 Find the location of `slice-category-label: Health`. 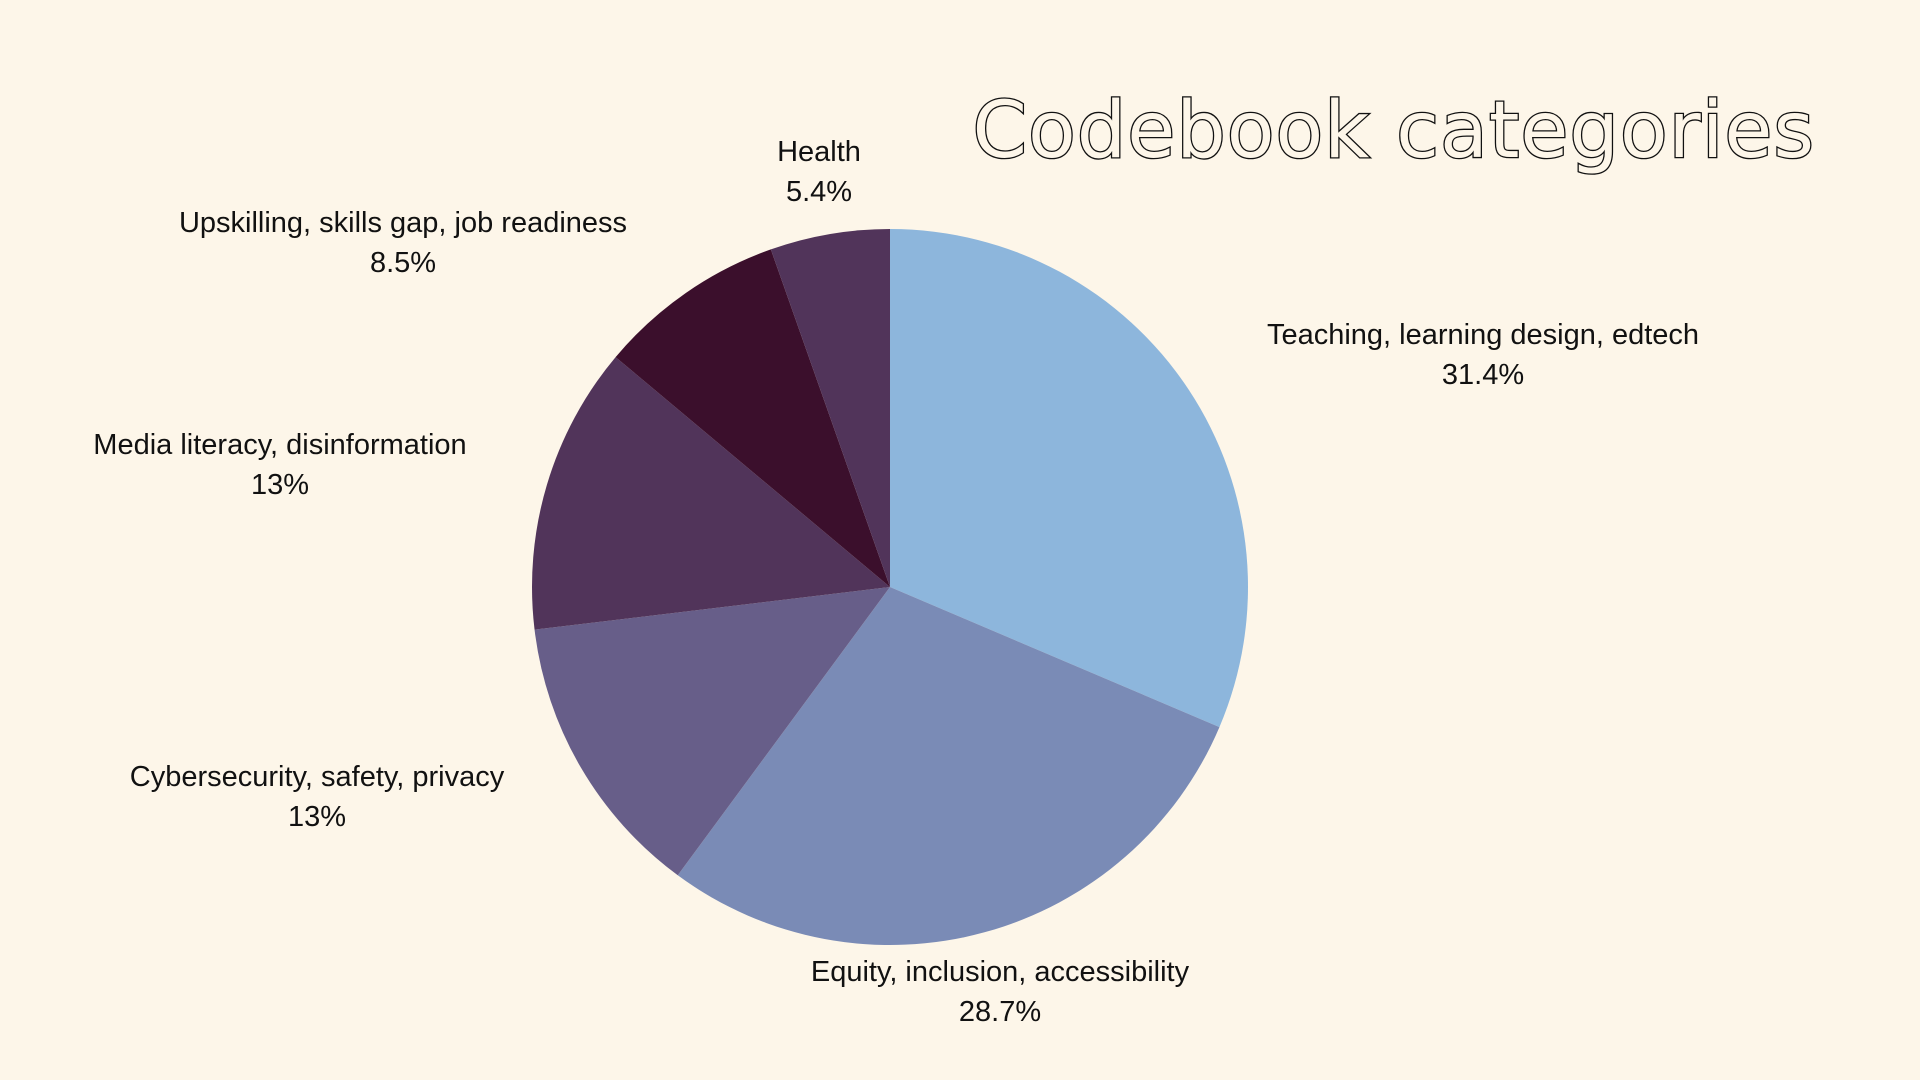

slice-category-label: Health is located at coordinates (819, 152).